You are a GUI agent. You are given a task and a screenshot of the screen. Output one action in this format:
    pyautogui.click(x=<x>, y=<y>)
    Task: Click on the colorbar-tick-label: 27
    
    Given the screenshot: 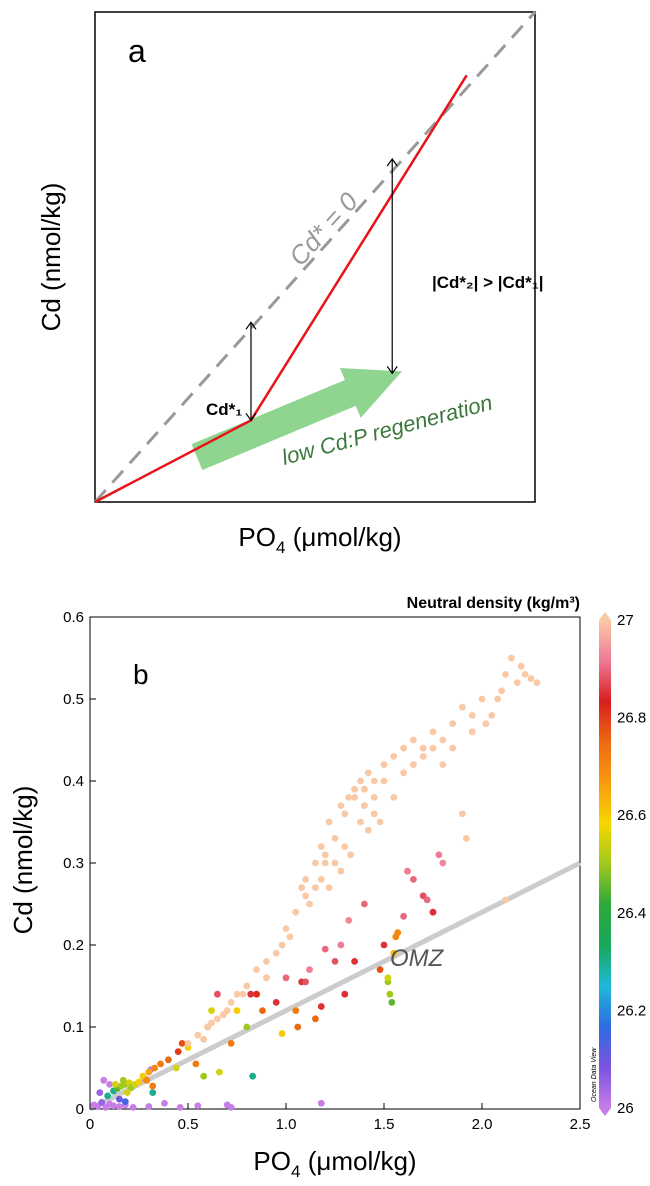 What is the action you would take?
    pyautogui.click(x=625, y=620)
    